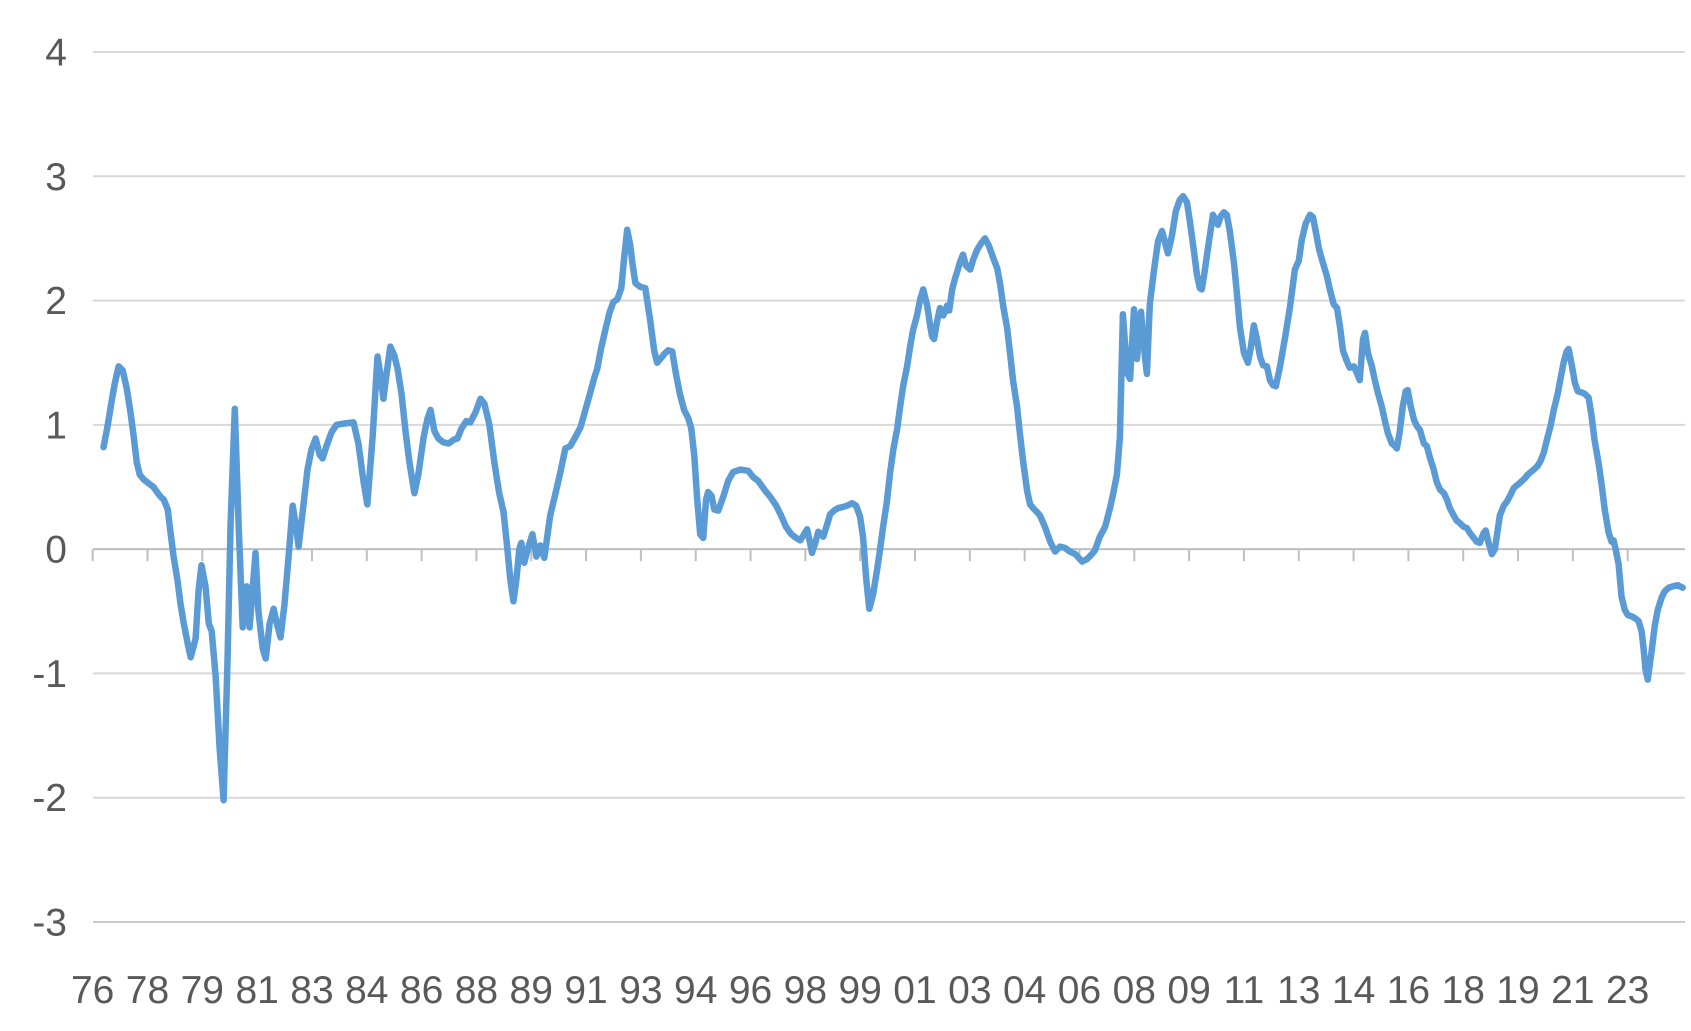  Describe the element at coordinates (49, 674) in the screenshot. I see `y-axis-tick-label: -1` at that location.